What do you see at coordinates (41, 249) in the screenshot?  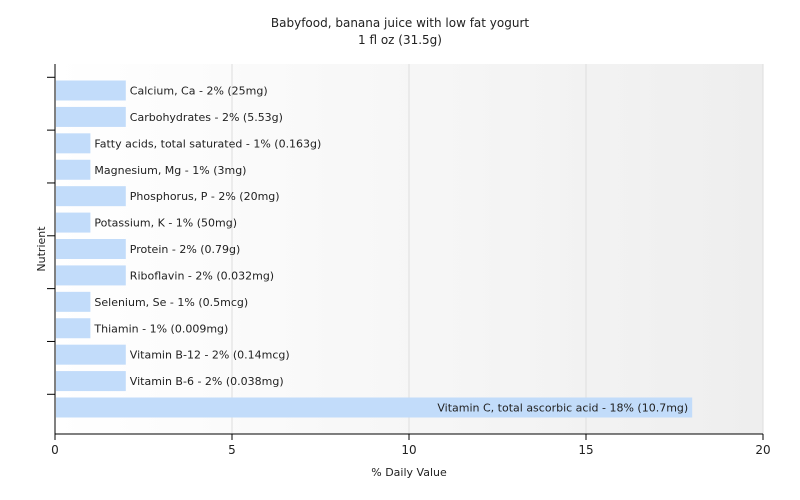 I see `y-axis-label: Nutrient` at bounding box center [41, 249].